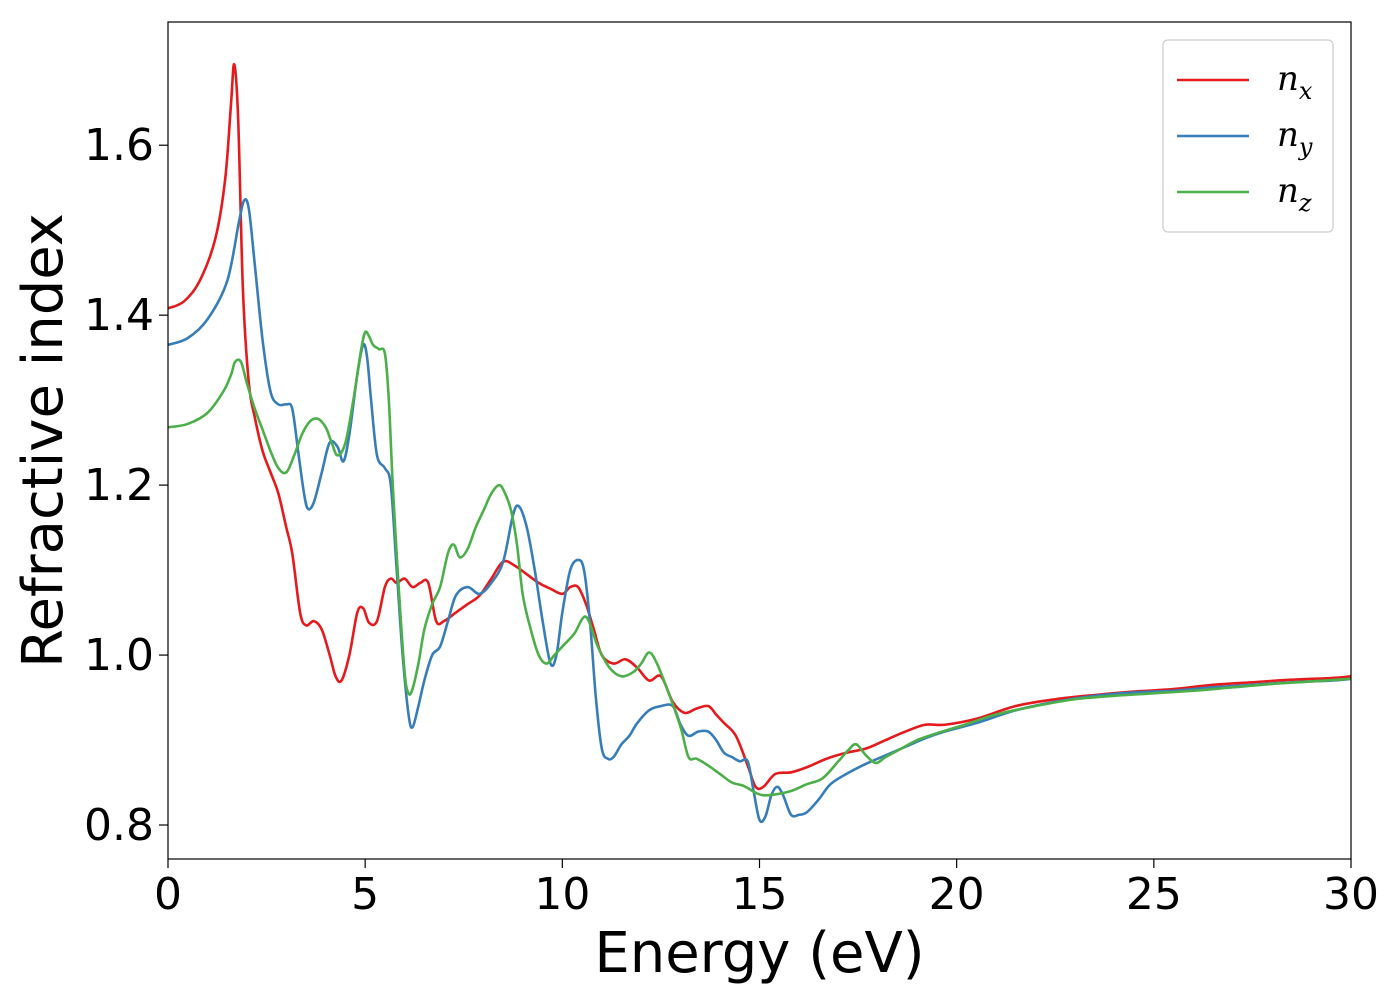  What do you see at coordinates (1295, 138) in the screenshot?
I see `legend-label-y: ny` at bounding box center [1295, 138].